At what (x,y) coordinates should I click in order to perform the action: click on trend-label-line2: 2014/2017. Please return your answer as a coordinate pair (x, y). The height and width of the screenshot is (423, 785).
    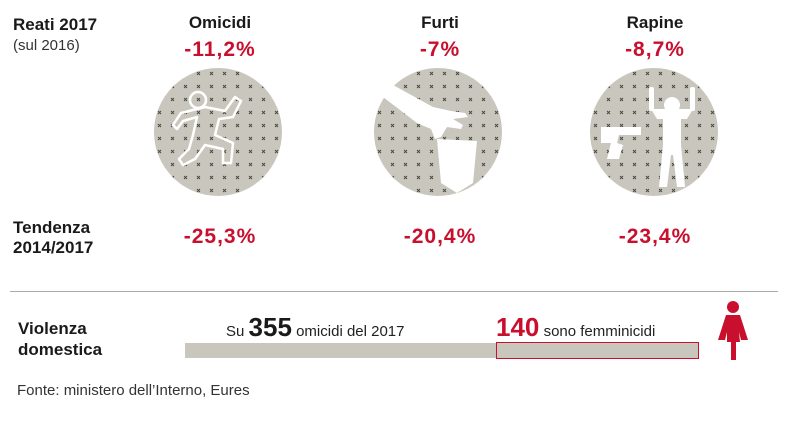
    Looking at the image, I should click on (53, 247).